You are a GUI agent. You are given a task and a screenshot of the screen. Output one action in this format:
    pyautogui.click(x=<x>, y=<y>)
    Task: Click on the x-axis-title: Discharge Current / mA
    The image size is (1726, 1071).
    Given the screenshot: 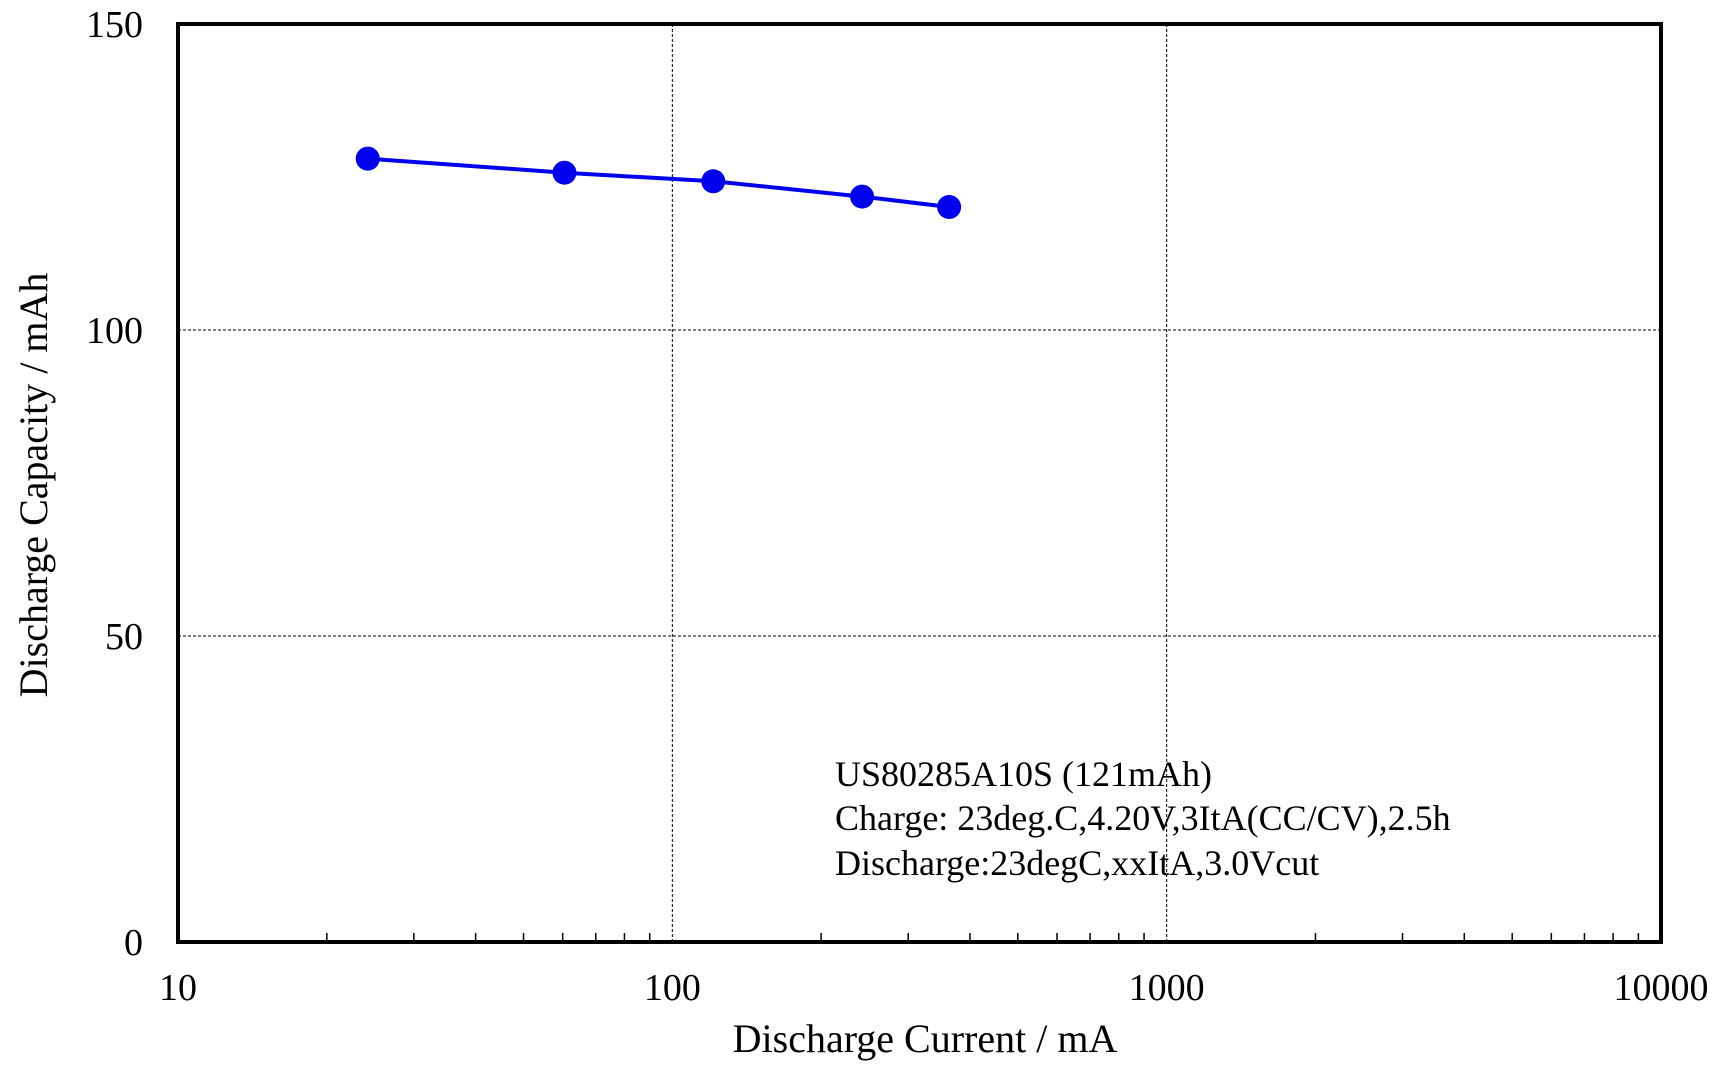 What is the action you would take?
    pyautogui.click(x=925, y=1038)
    